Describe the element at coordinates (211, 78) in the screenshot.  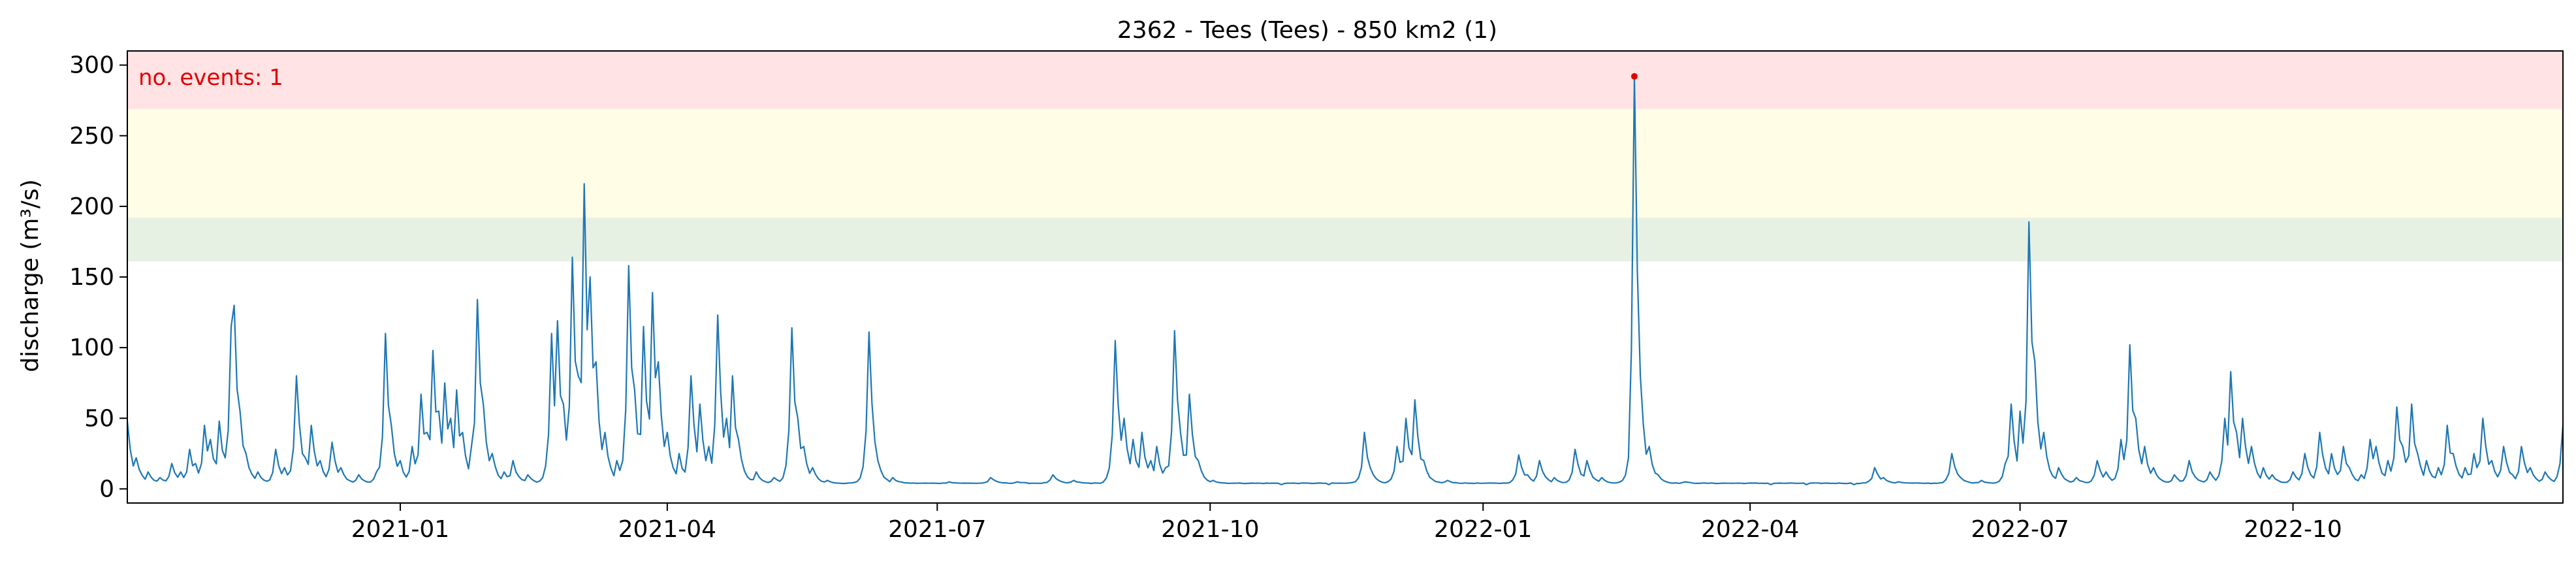
I see `event-count-annotation: no. events: 1` at that location.